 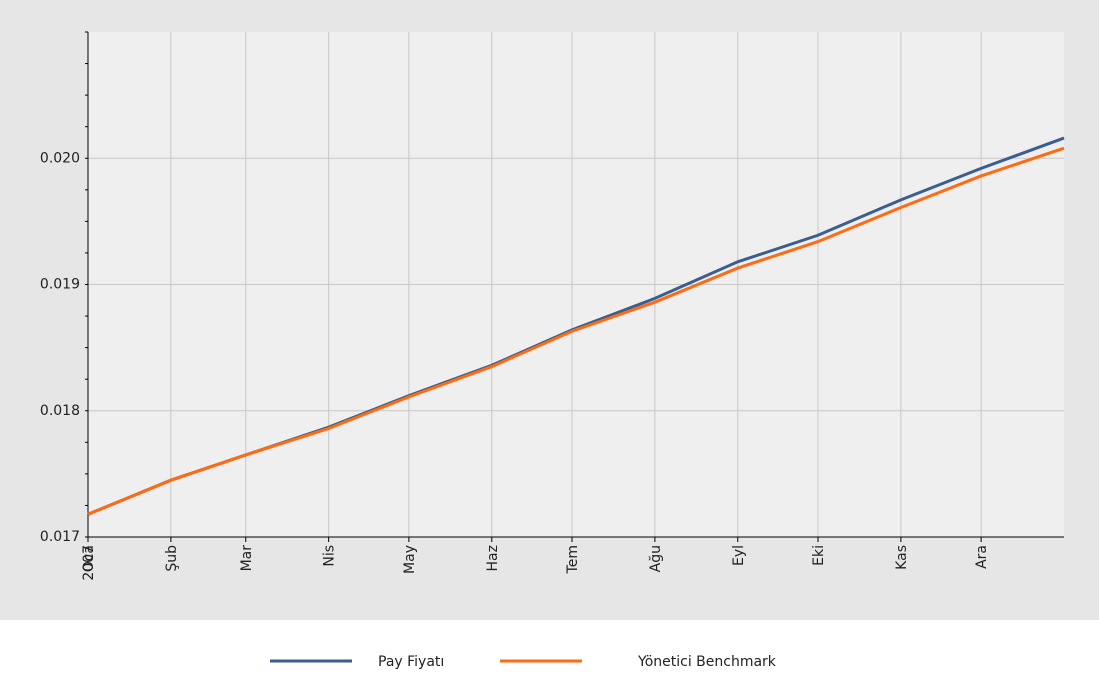 I want to click on legend-label: Pay Fiyatı, so click(x=411, y=662).